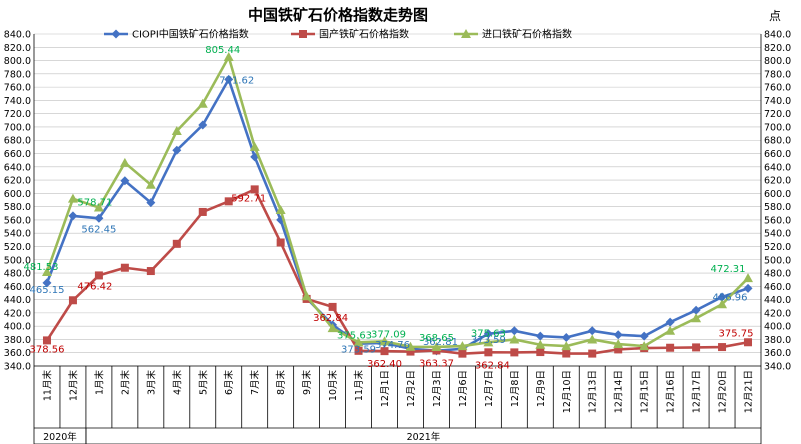  I want to click on data-label: 374.76, so click(392, 345).